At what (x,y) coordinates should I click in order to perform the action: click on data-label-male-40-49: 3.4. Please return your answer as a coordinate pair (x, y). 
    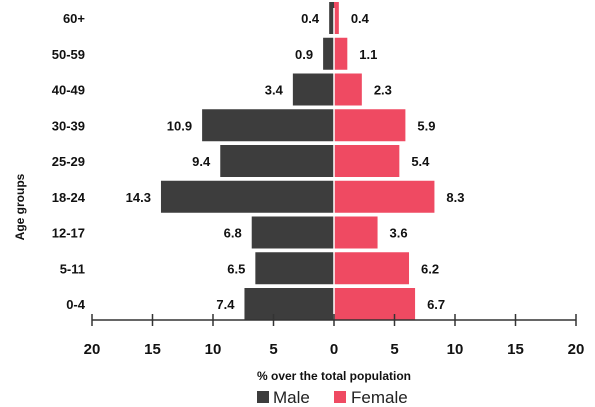
    Looking at the image, I should click on (274, 90).